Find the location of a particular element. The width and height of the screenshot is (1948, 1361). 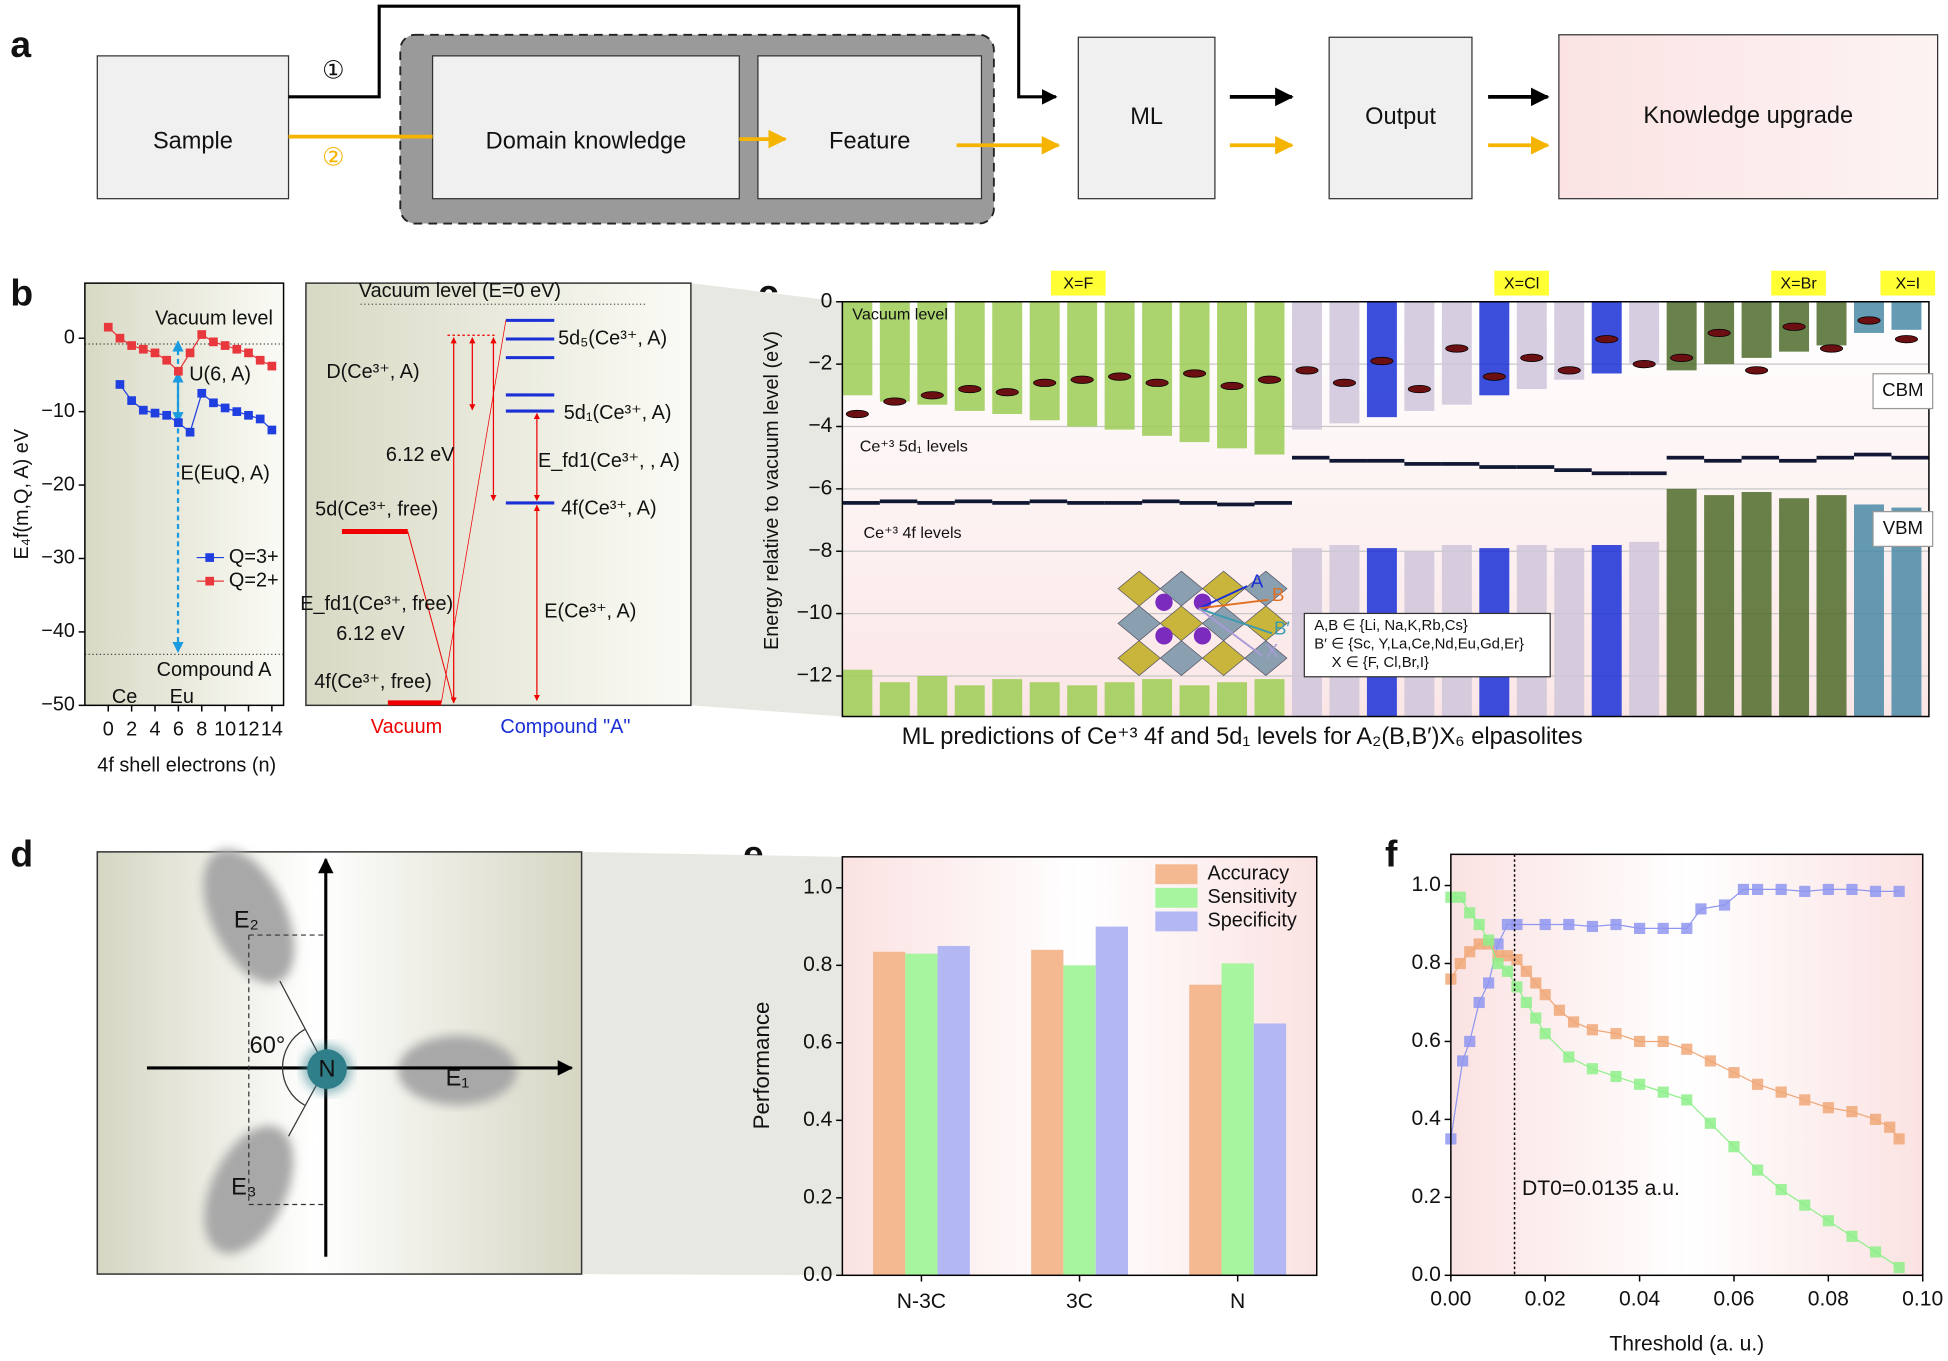

inset-legend-box is located at coordinates (1427, 645).